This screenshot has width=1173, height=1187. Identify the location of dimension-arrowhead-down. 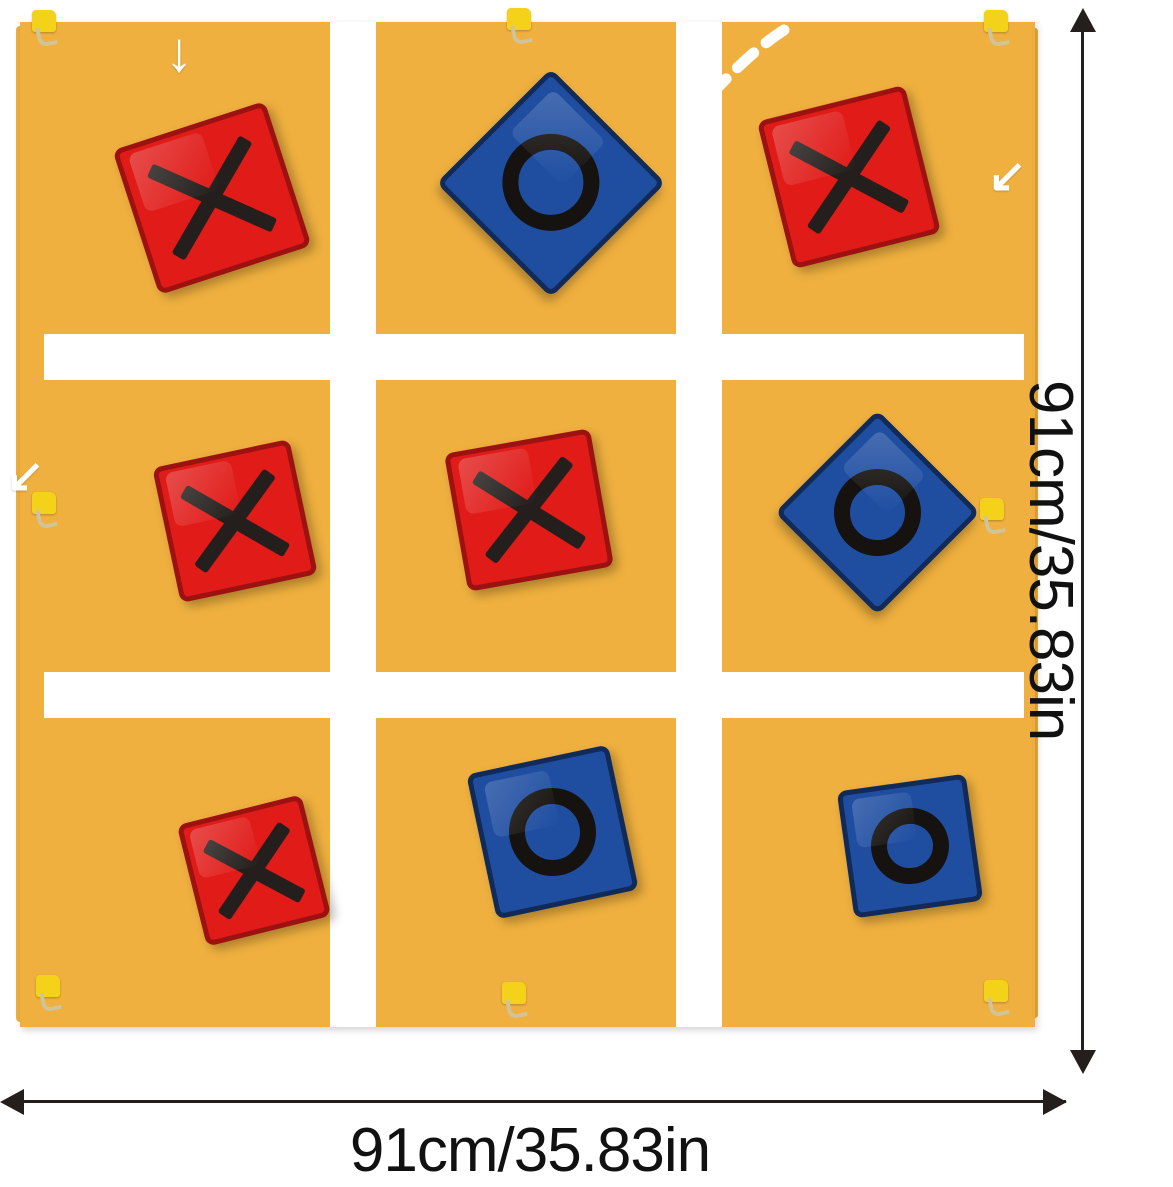
(1083, 1062).